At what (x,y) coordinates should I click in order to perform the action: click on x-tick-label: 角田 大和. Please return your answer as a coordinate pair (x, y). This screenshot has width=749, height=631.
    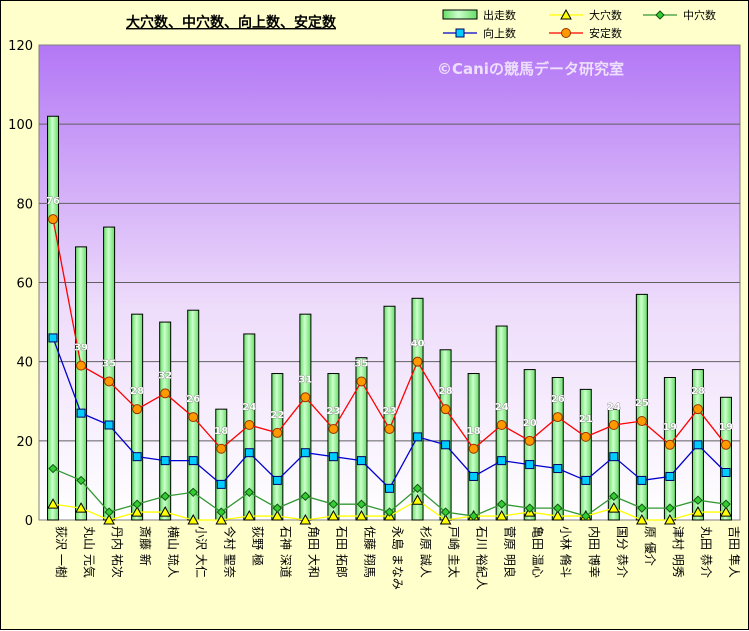
    Looking at the image, I should click on (313, 552).